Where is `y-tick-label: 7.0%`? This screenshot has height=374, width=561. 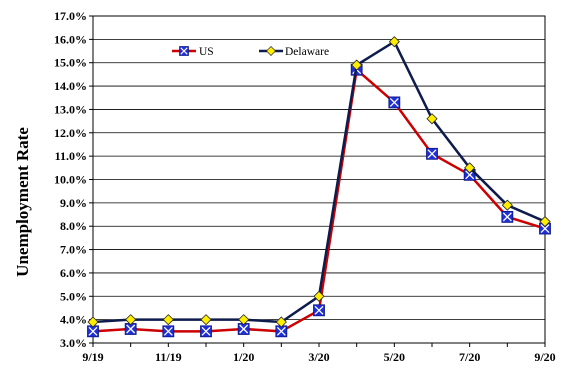 y-tick-label: 7.0% is located at coordinates (73, 250).